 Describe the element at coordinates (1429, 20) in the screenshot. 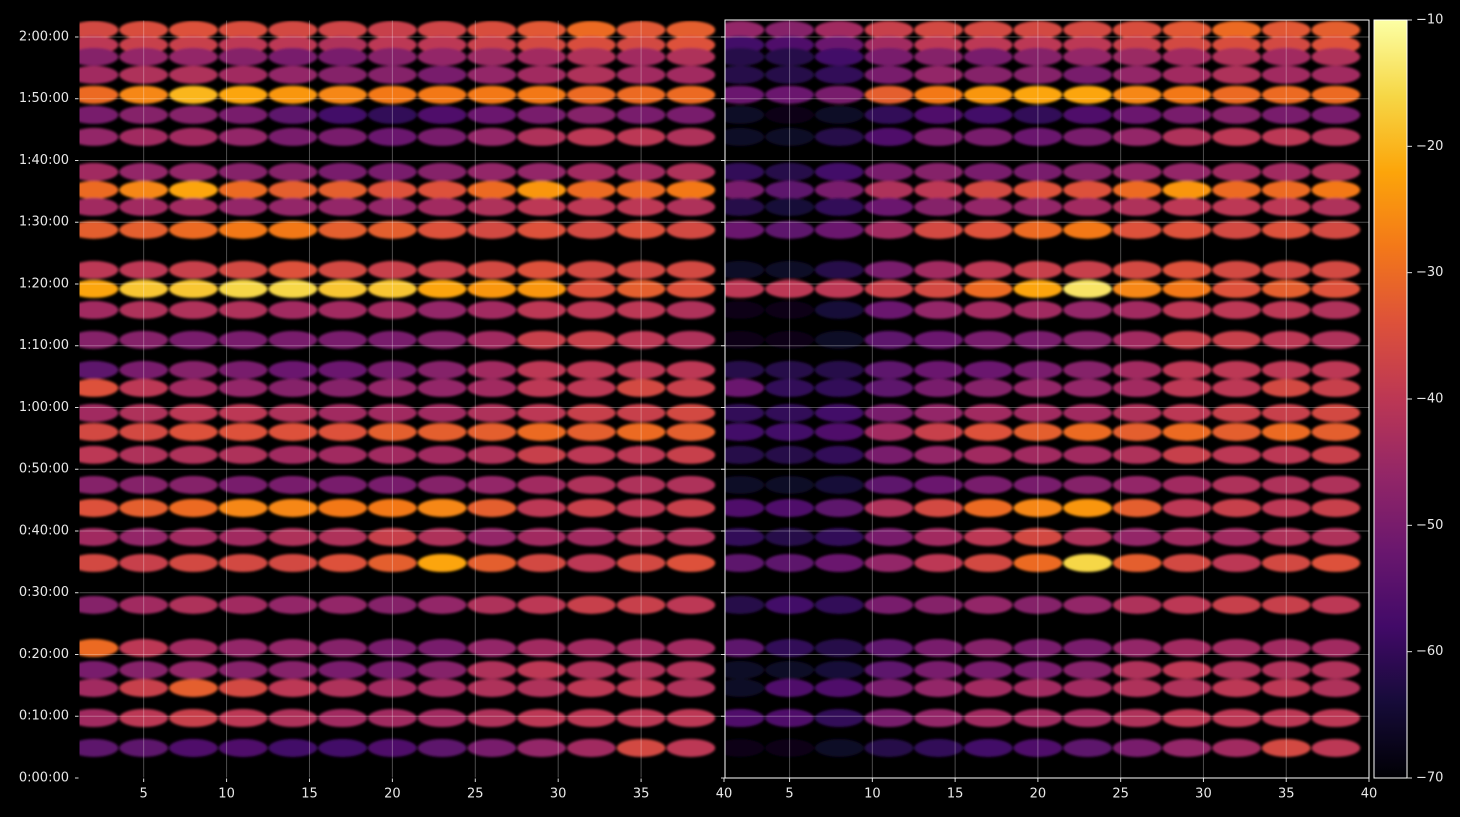

I see `colorbar-tick-label: −10` at that location.